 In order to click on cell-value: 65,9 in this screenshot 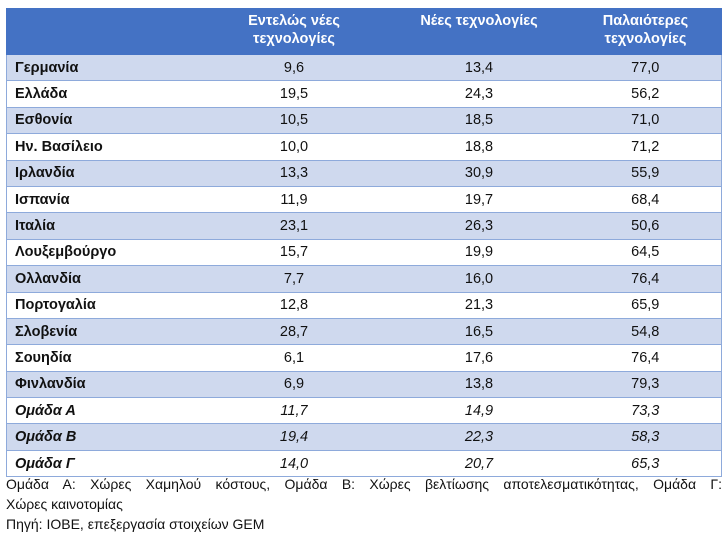, I will do `click(645, 305)`.